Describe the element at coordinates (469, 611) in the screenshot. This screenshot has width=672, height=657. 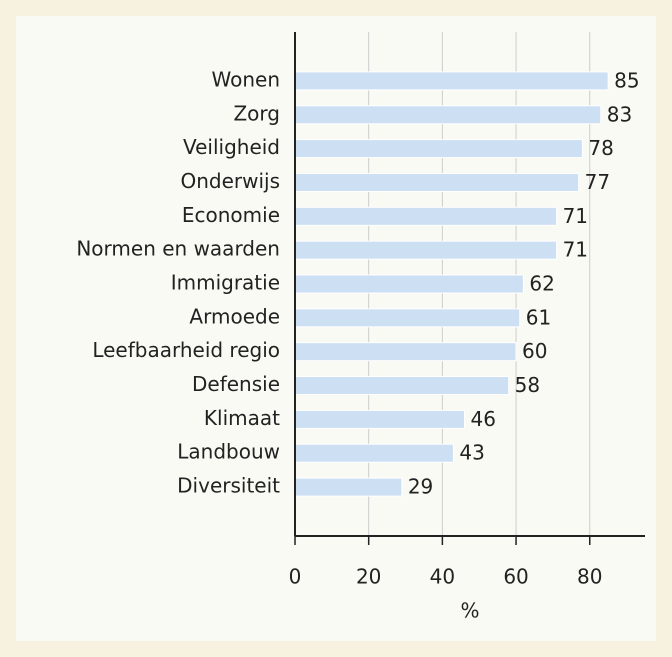
I see `x-axis-label: %` at that location.